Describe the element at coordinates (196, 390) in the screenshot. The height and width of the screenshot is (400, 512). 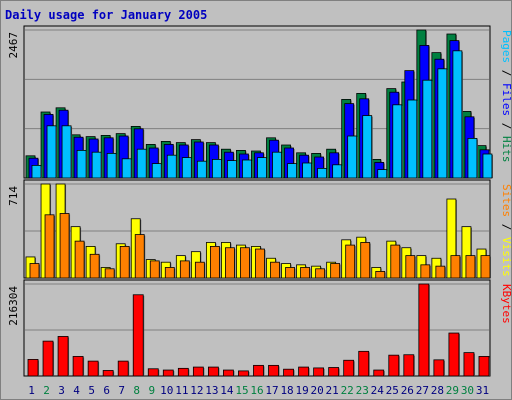
I see `x-tick-label-day-12: 12` at that location.